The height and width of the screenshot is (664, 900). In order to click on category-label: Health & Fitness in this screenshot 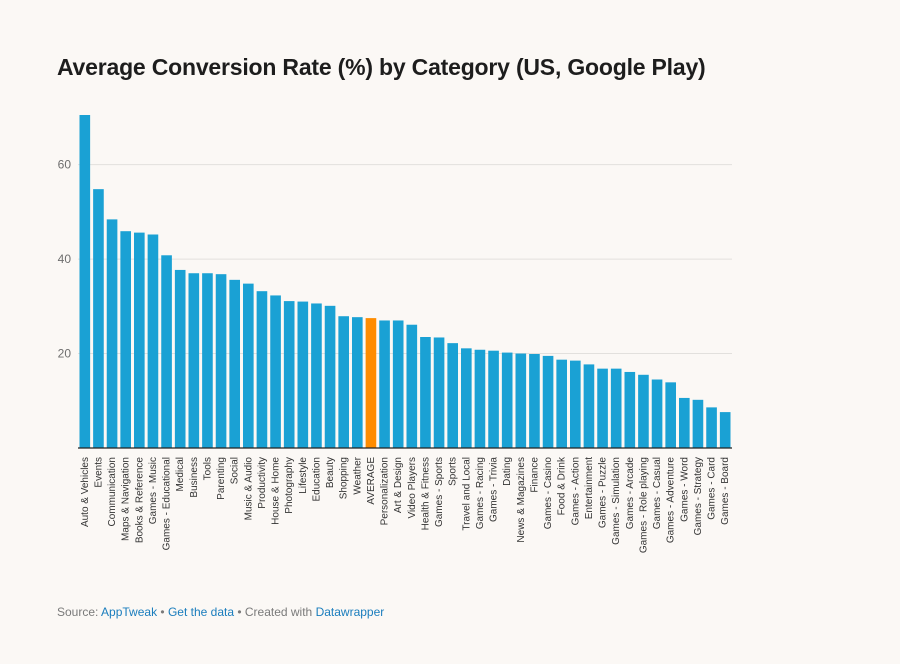, I will do `click(425, 493)`.